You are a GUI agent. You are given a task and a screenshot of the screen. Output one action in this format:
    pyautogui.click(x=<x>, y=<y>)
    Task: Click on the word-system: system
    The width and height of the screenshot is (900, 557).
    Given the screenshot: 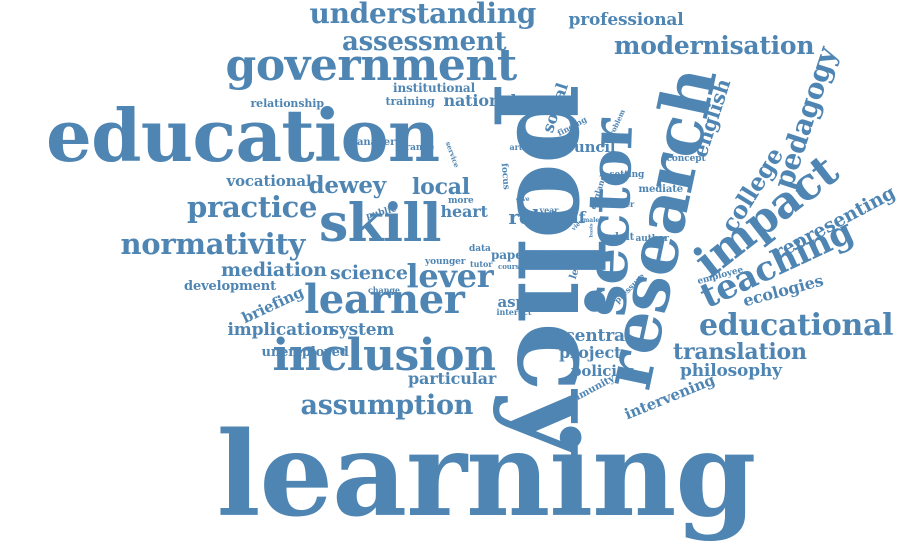 What is the action you would take?
    pyautogui.click(x=362, y=329)
    